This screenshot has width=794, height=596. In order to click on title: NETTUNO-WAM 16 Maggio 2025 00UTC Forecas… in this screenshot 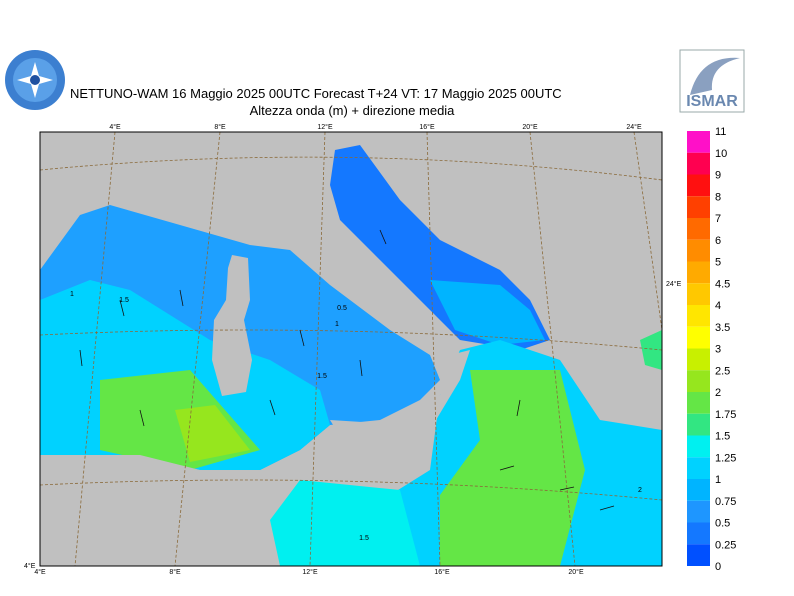, I will do `click(316, 93)`.